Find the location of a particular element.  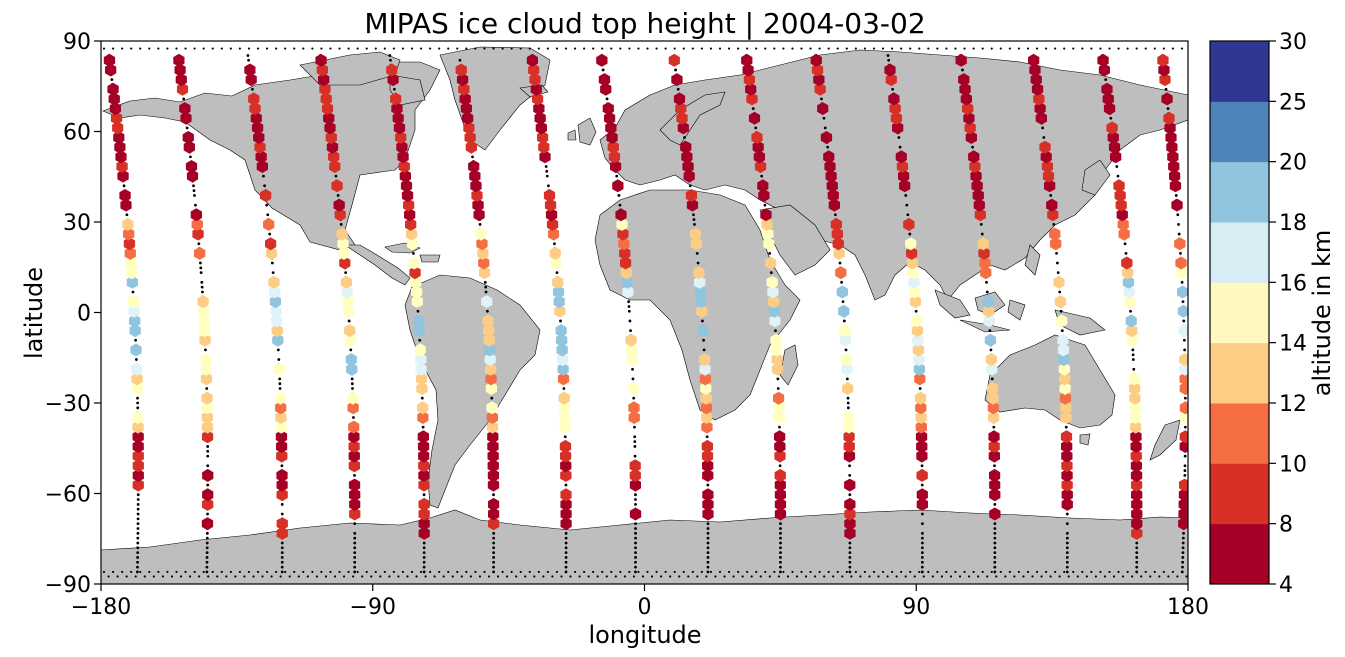

x-axis-ticks: −180 −90 0 90 180 is located at coordinates (640, 602).